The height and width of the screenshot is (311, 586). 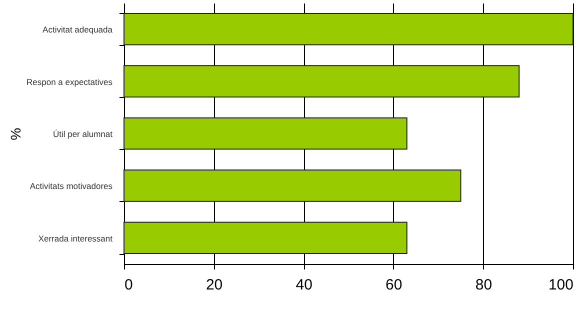 What do you see at coordinates (304, 285) in the screenshot?
I see `x-tick-label: 40` at bounding box center [304, 285].